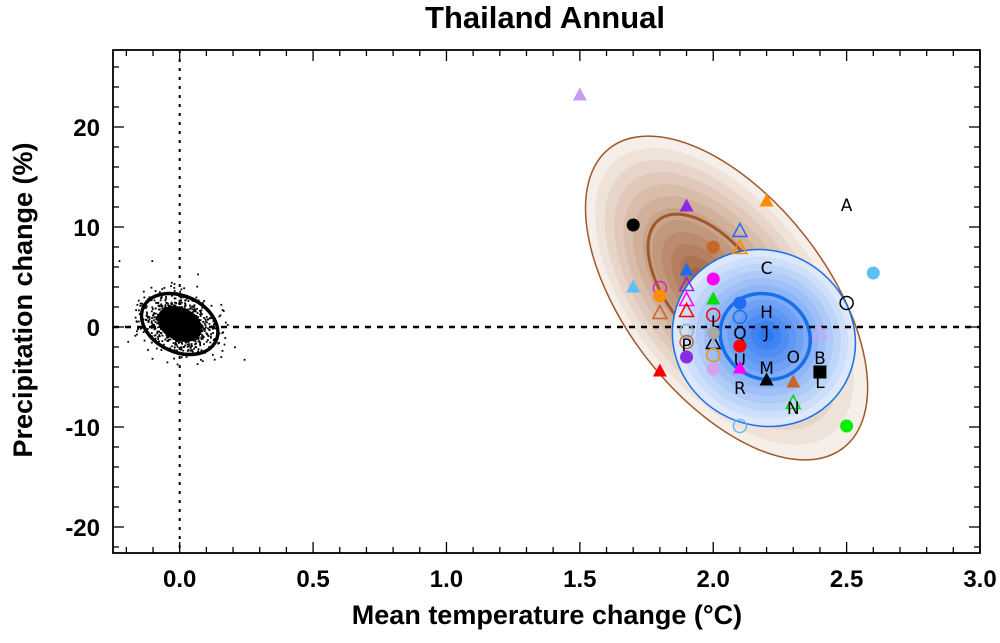  What do you see at coordinates (766, 369) in the screenshot?
I see `letter-marker: M` at bounding box center [766, 369].